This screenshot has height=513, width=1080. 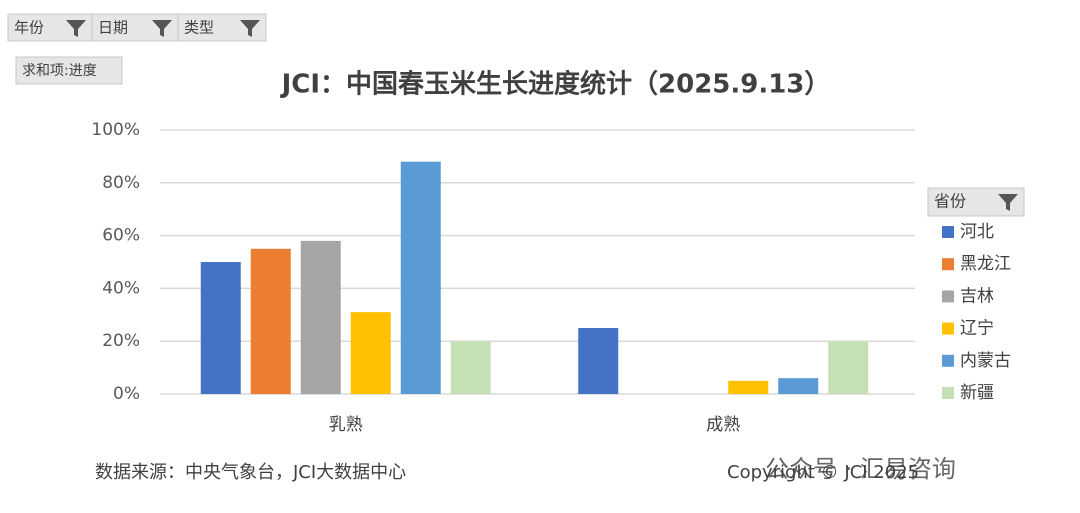 I want to click on legend-title: 省份, so click(x=950, y=201).